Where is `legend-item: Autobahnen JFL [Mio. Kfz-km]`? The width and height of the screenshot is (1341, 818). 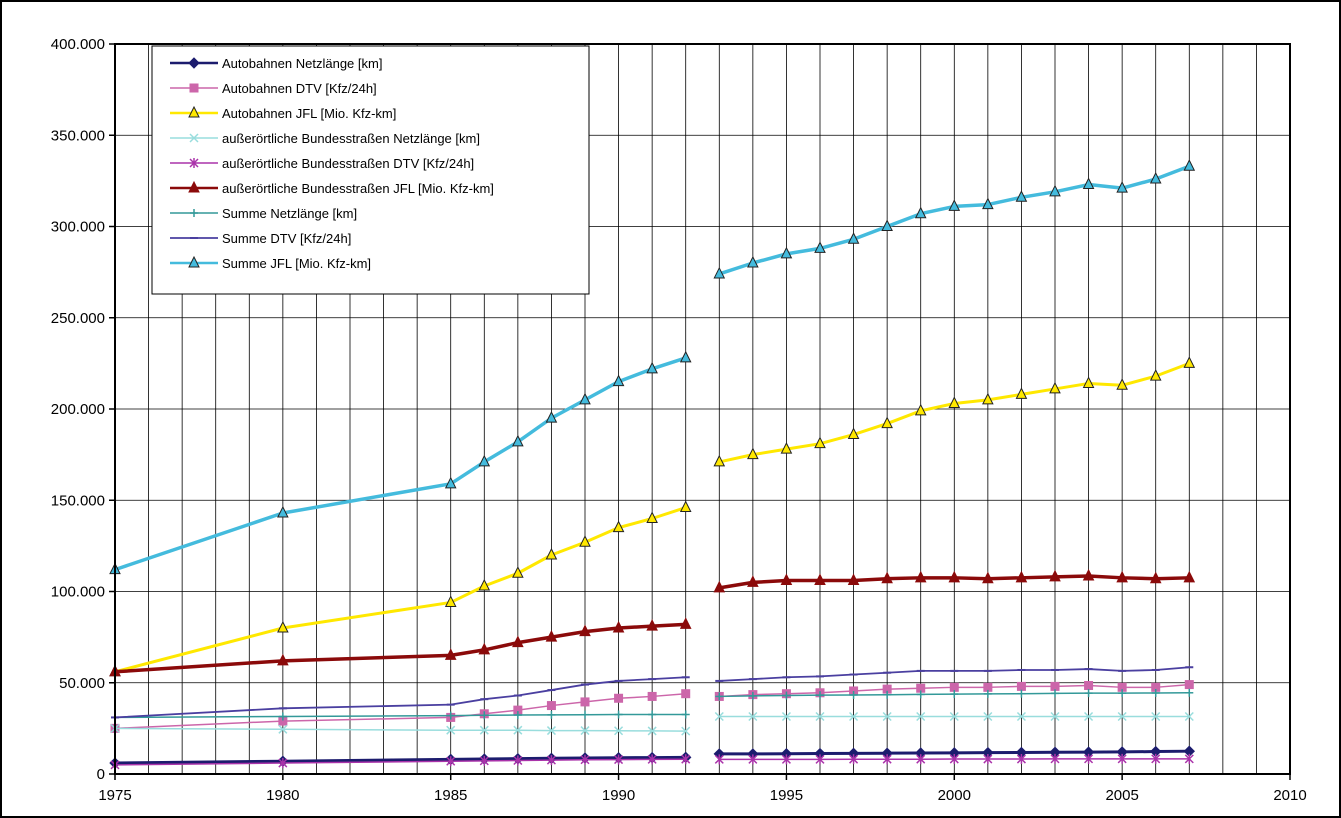 legend-item: Autobahnen JFL [Mio. Kfz-km] is located at coordinates (283, 113).